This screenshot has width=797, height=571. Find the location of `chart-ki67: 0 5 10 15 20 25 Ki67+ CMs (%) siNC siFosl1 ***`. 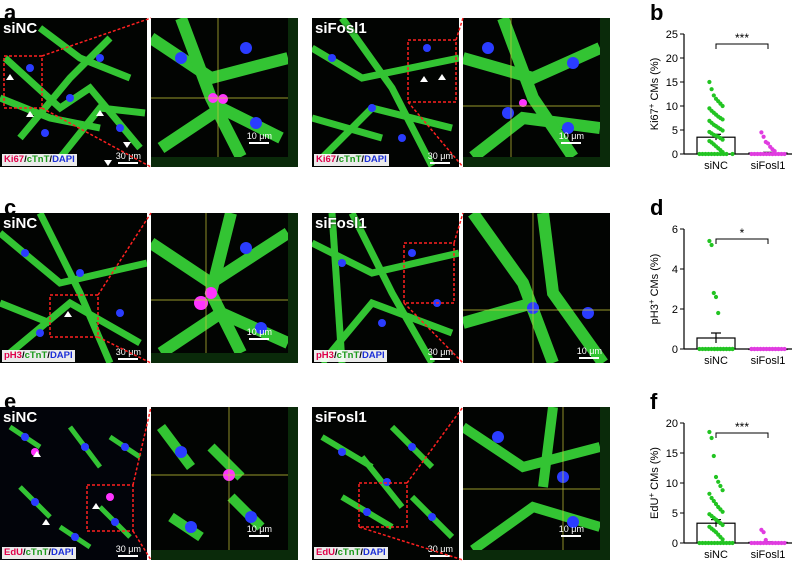

chart-ki67: 0 5 10 15 20 25 Ki67+ CMs (%) siNC siFosl1 *** is located at coordinates (719, 100).